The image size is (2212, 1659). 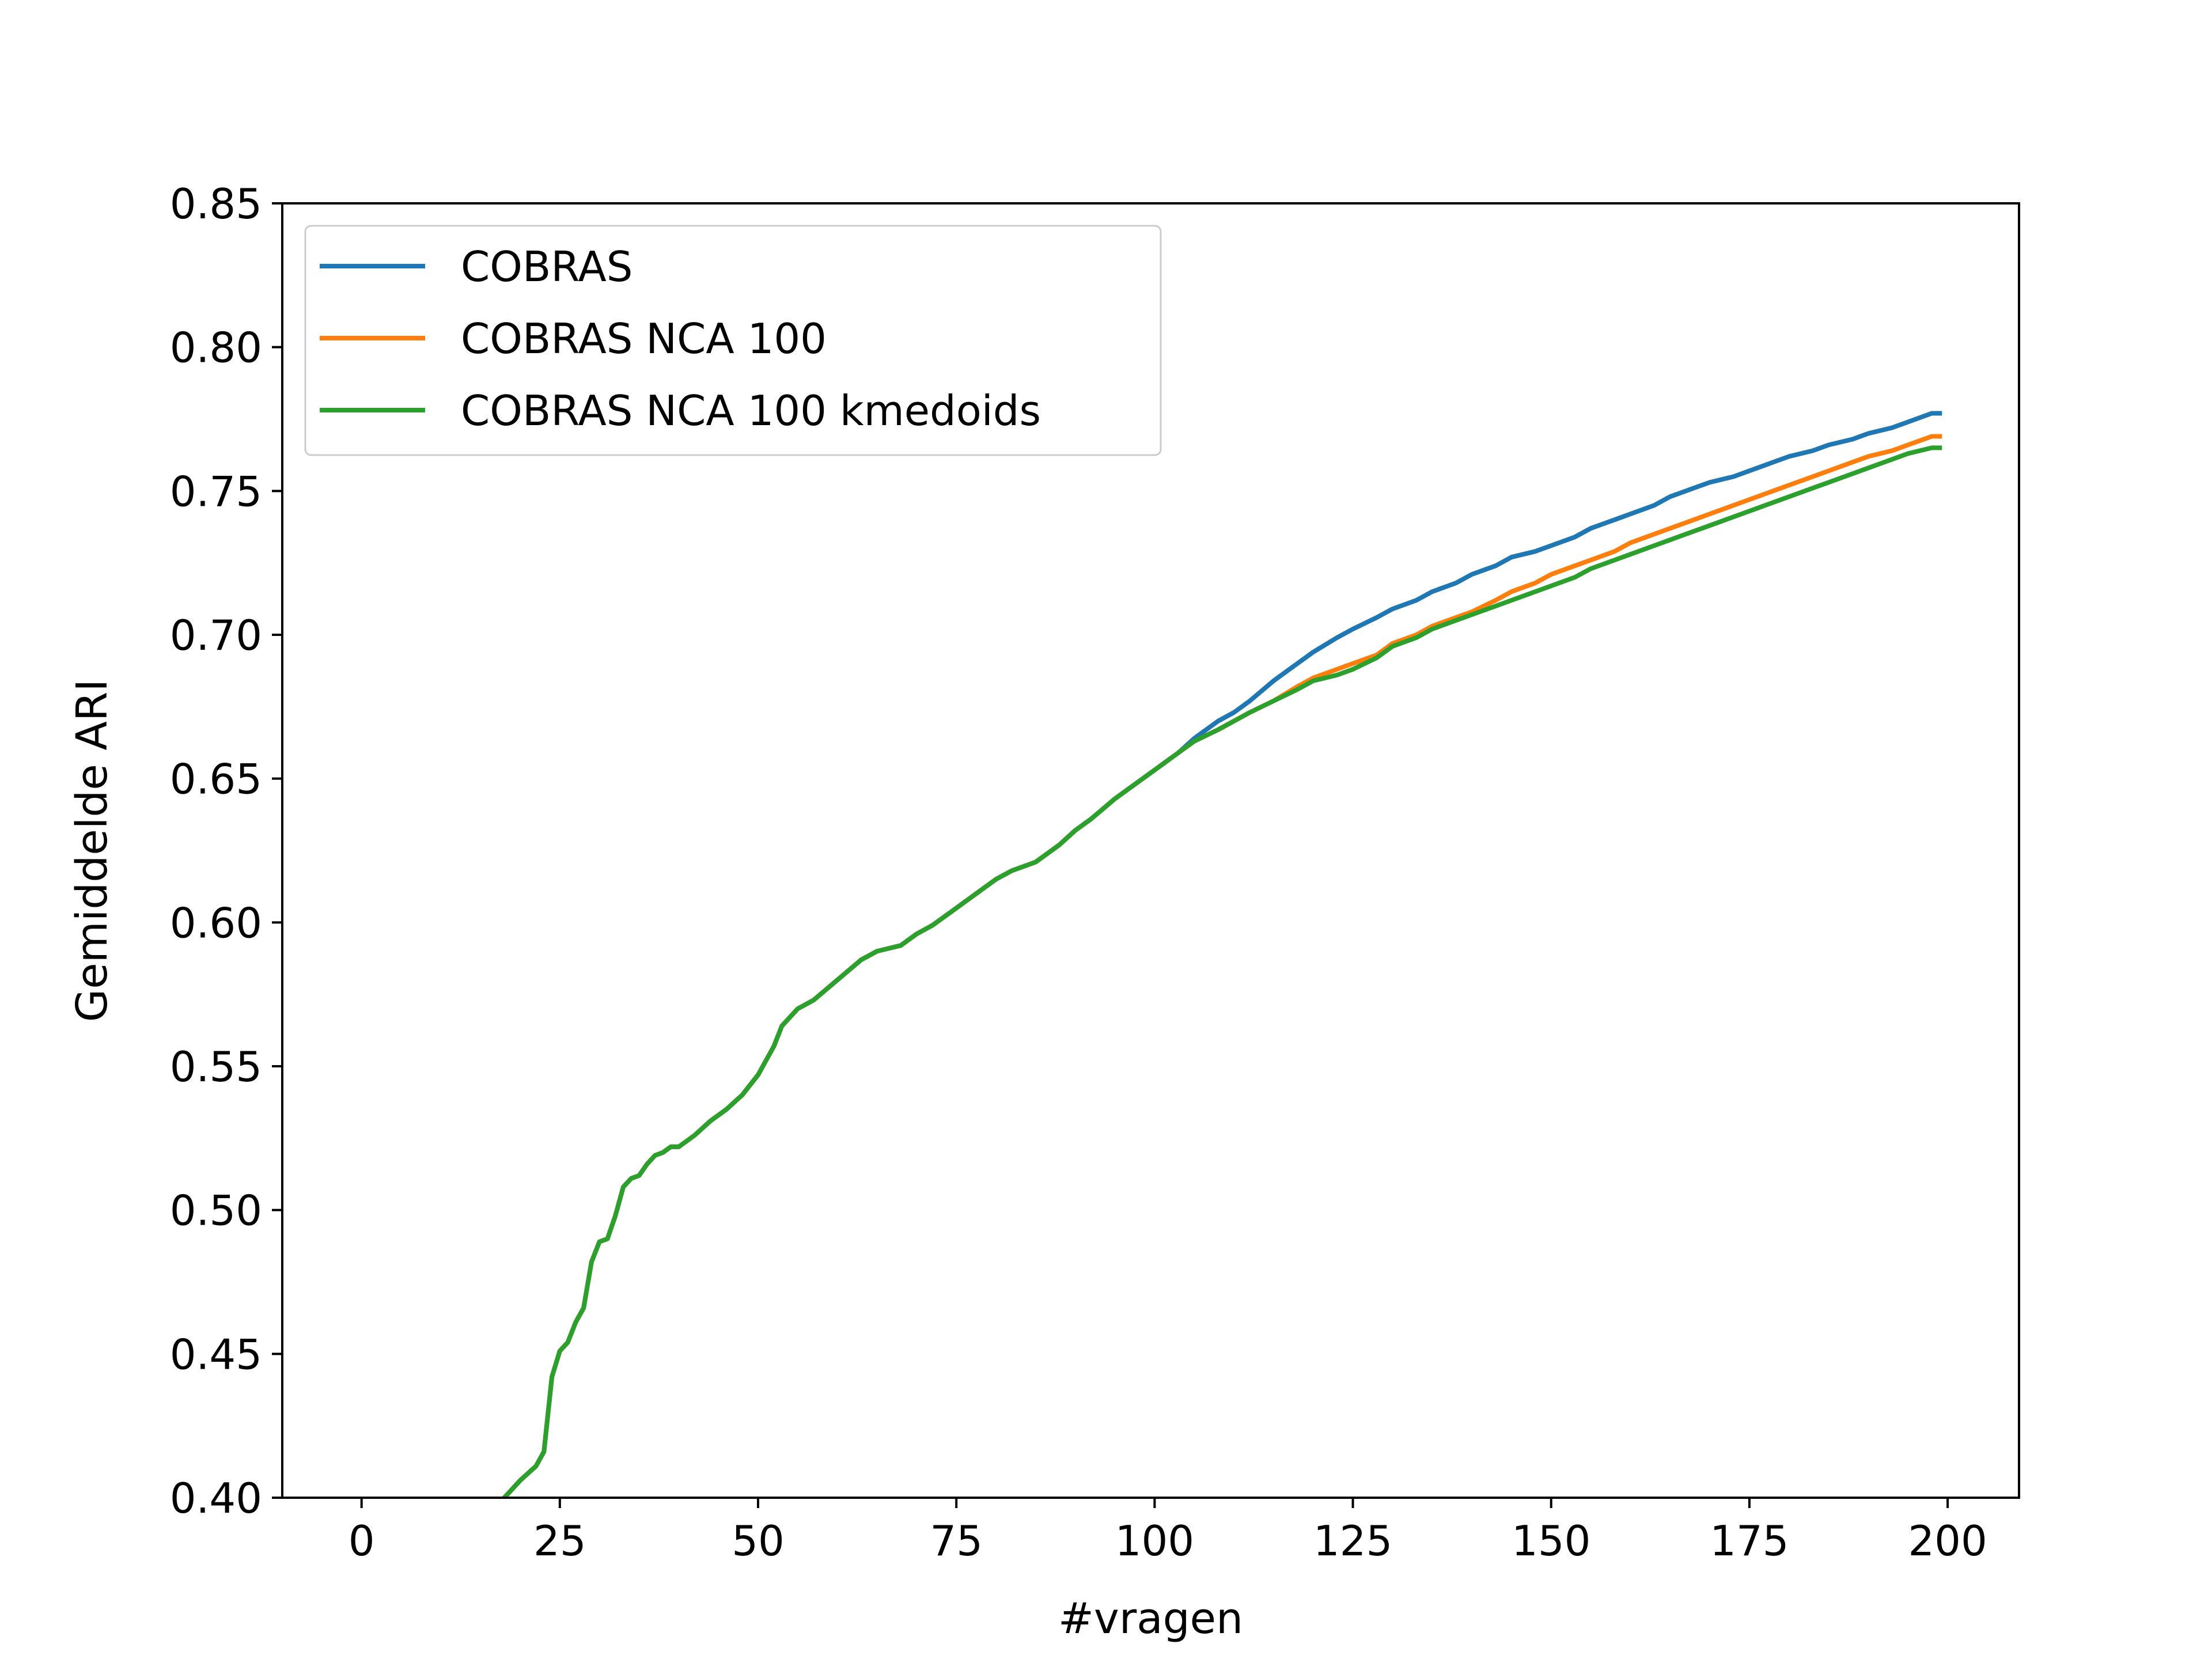 What do you see at coordinates (1749, 1541) in the screenshot?
I see `x-tick-label: 175` at bounding box center [1749, 1541].